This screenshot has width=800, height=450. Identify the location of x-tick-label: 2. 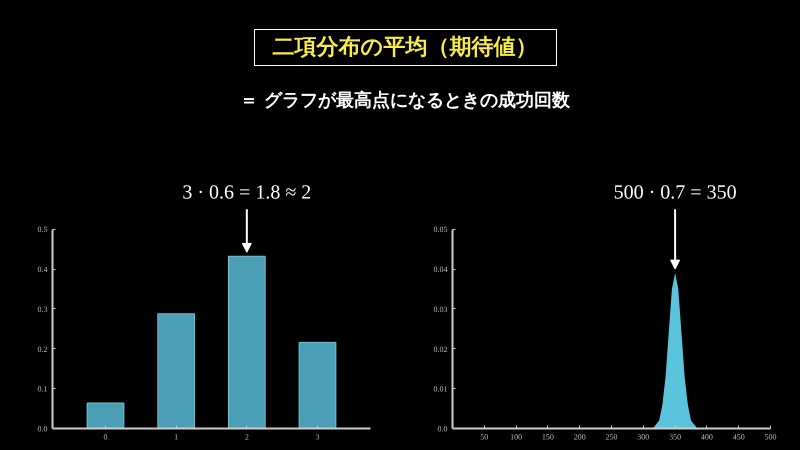
(246, 437).